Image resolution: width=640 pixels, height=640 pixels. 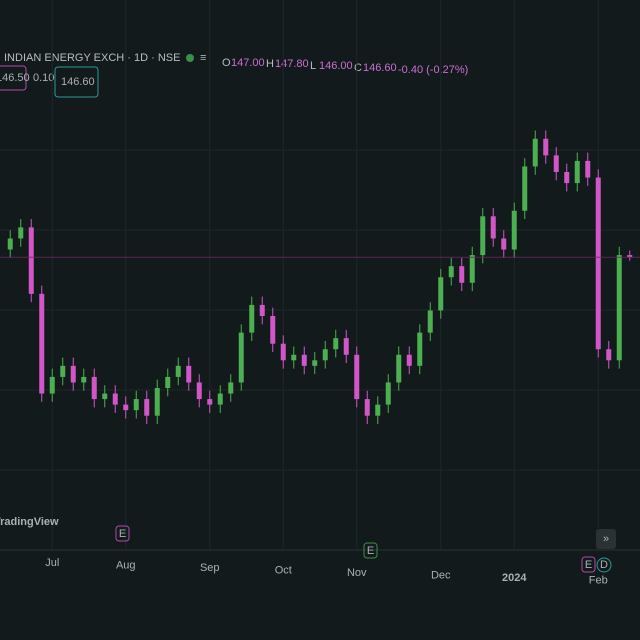 I want to click on x-tick-label: Aug, so click(x=126, y=565).